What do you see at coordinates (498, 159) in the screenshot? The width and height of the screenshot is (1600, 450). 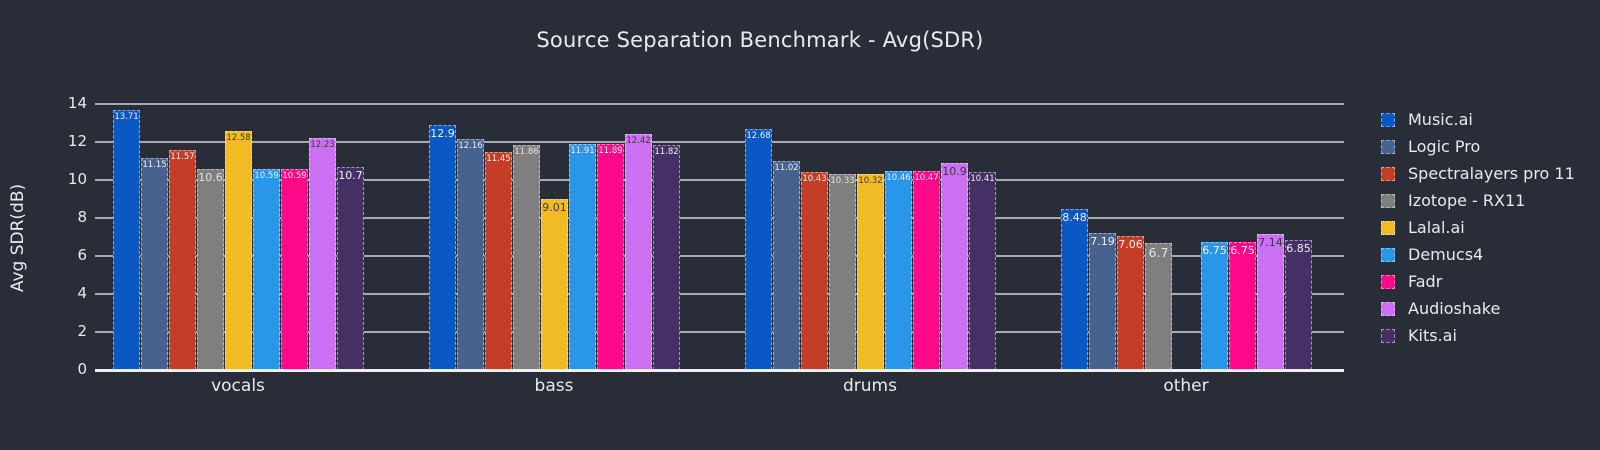 I see `bar-value-label: 11.45` at bounding box center [498, 159].